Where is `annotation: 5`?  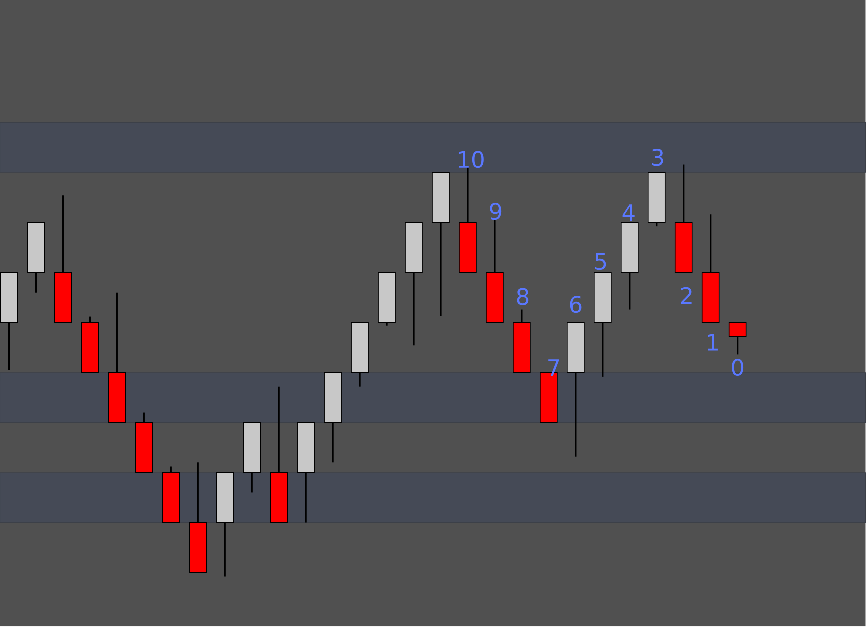
annotation: 5 is located at coordinates (600, 262).